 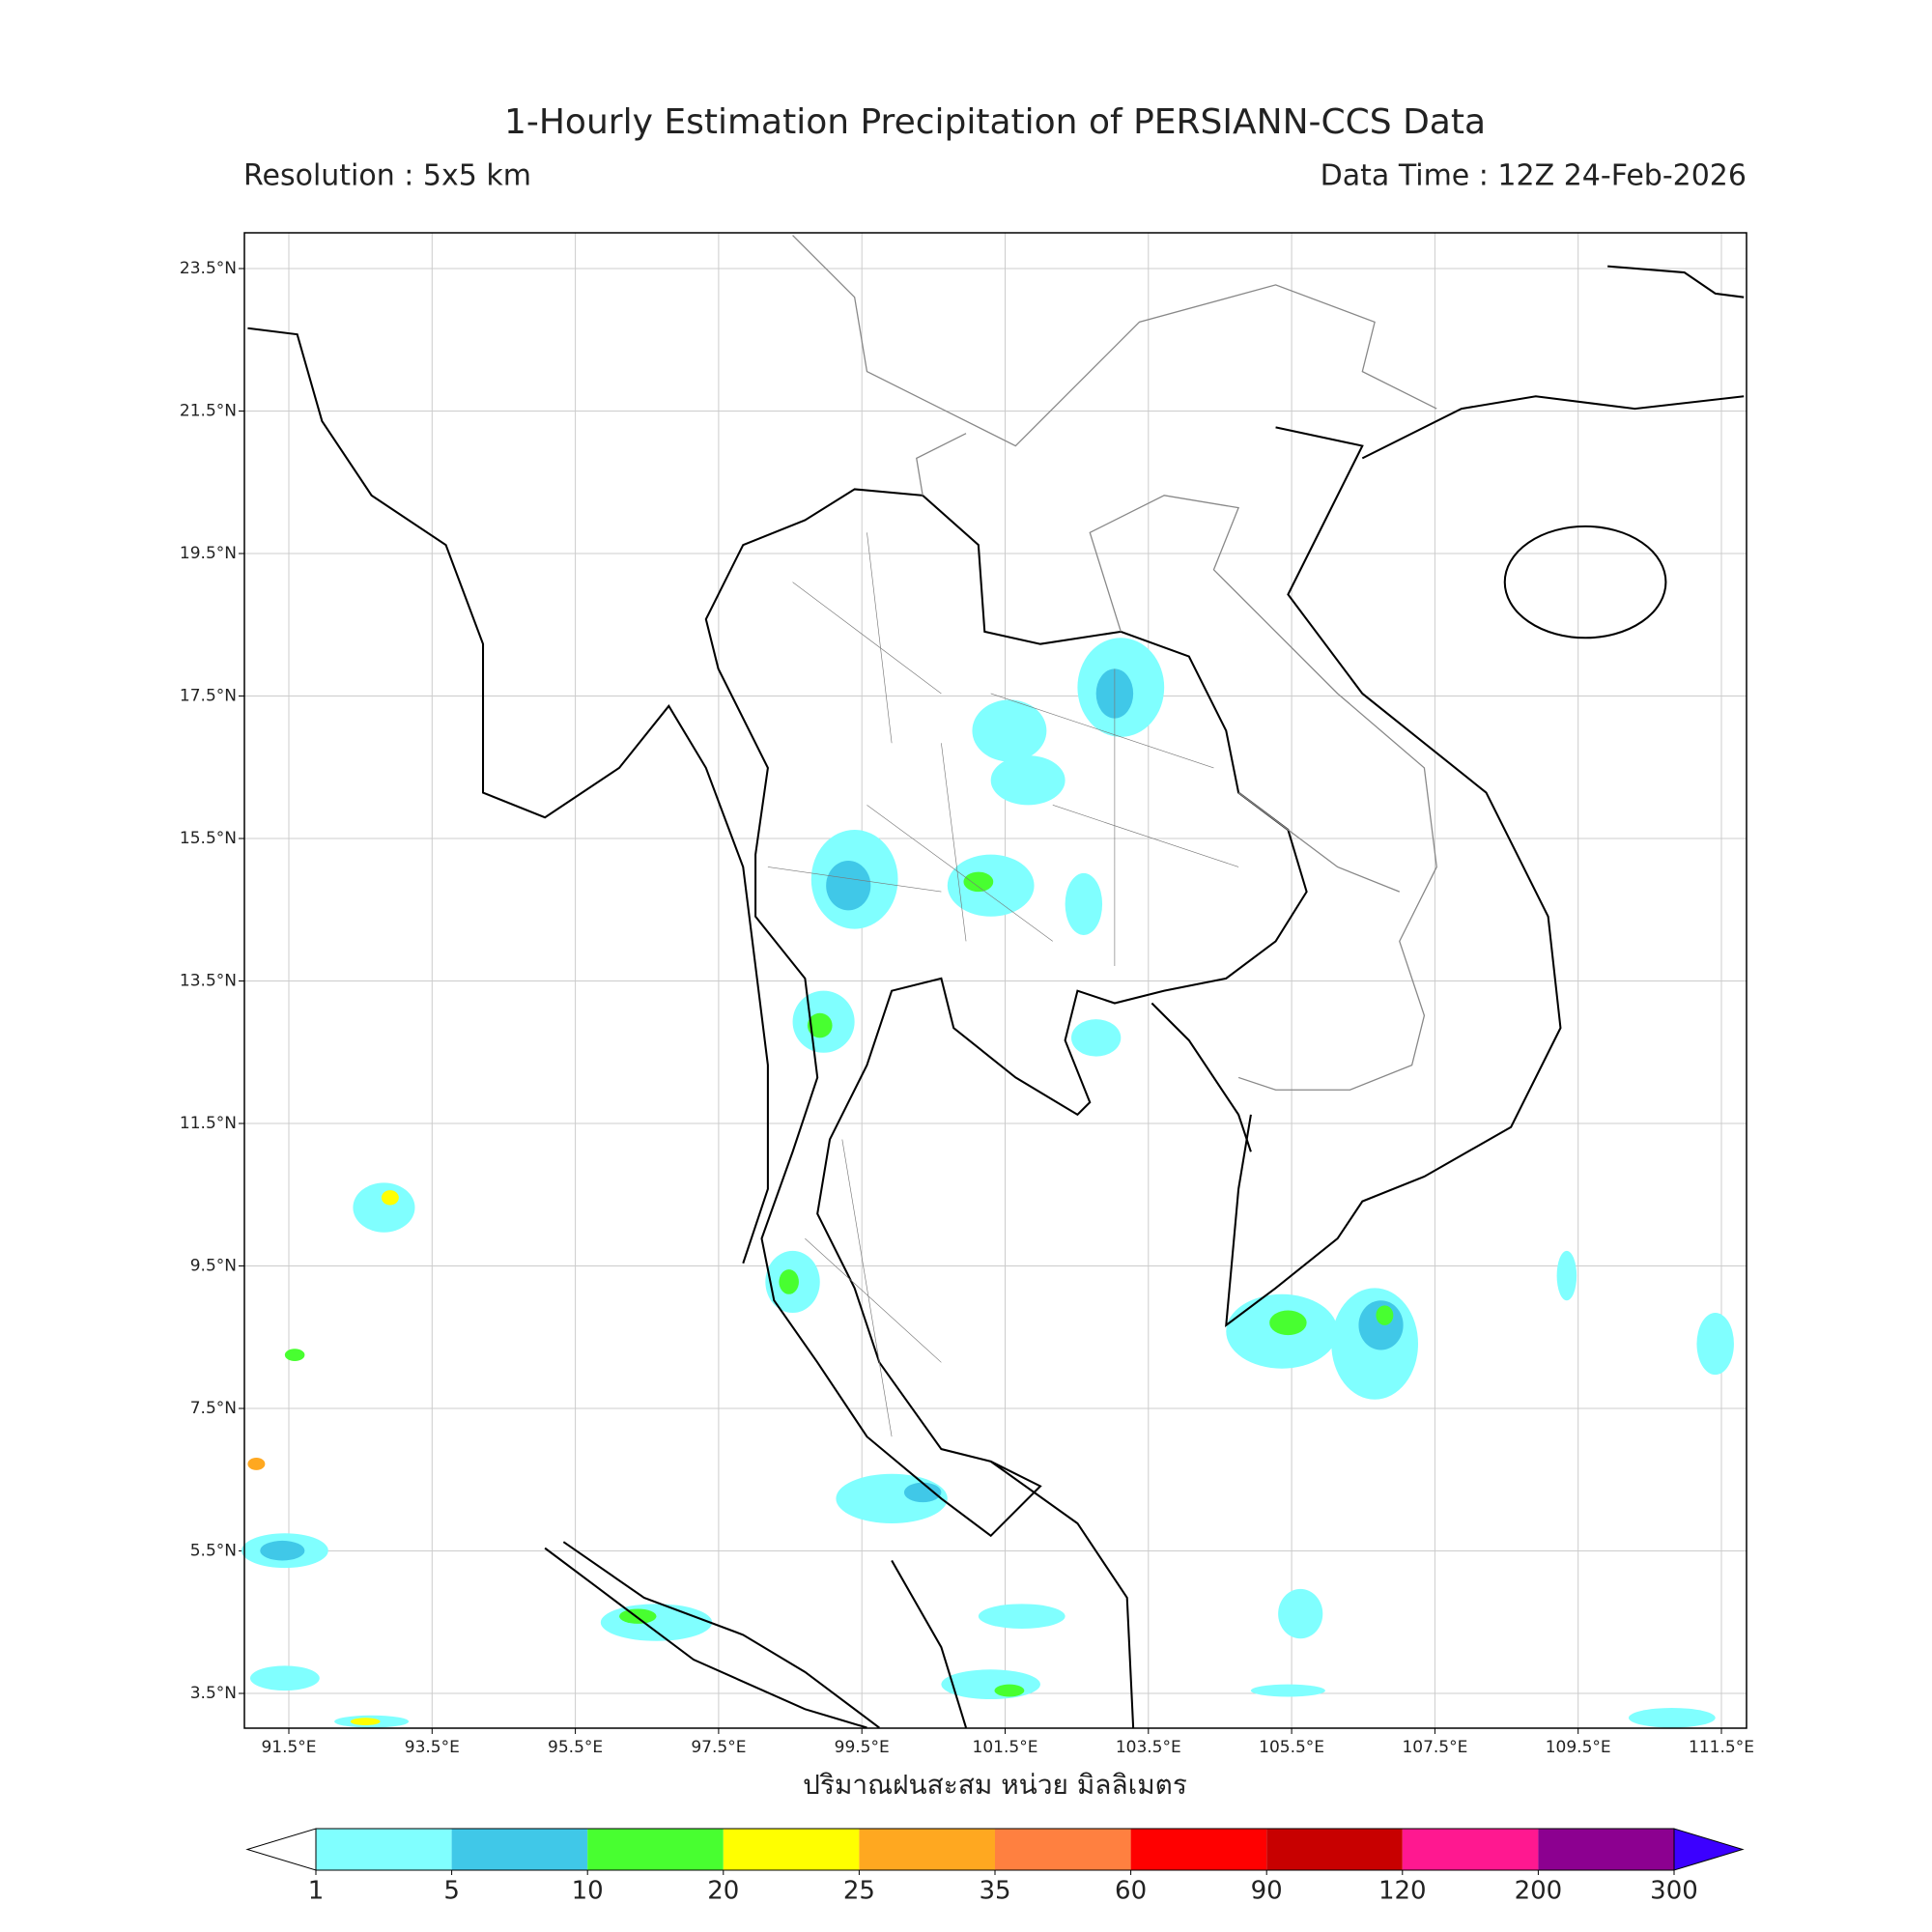 What do you see at coordinates (859, 1891) in the screenshot?
I see `colorbar-label: 25` at bounding box center [859, 1891].